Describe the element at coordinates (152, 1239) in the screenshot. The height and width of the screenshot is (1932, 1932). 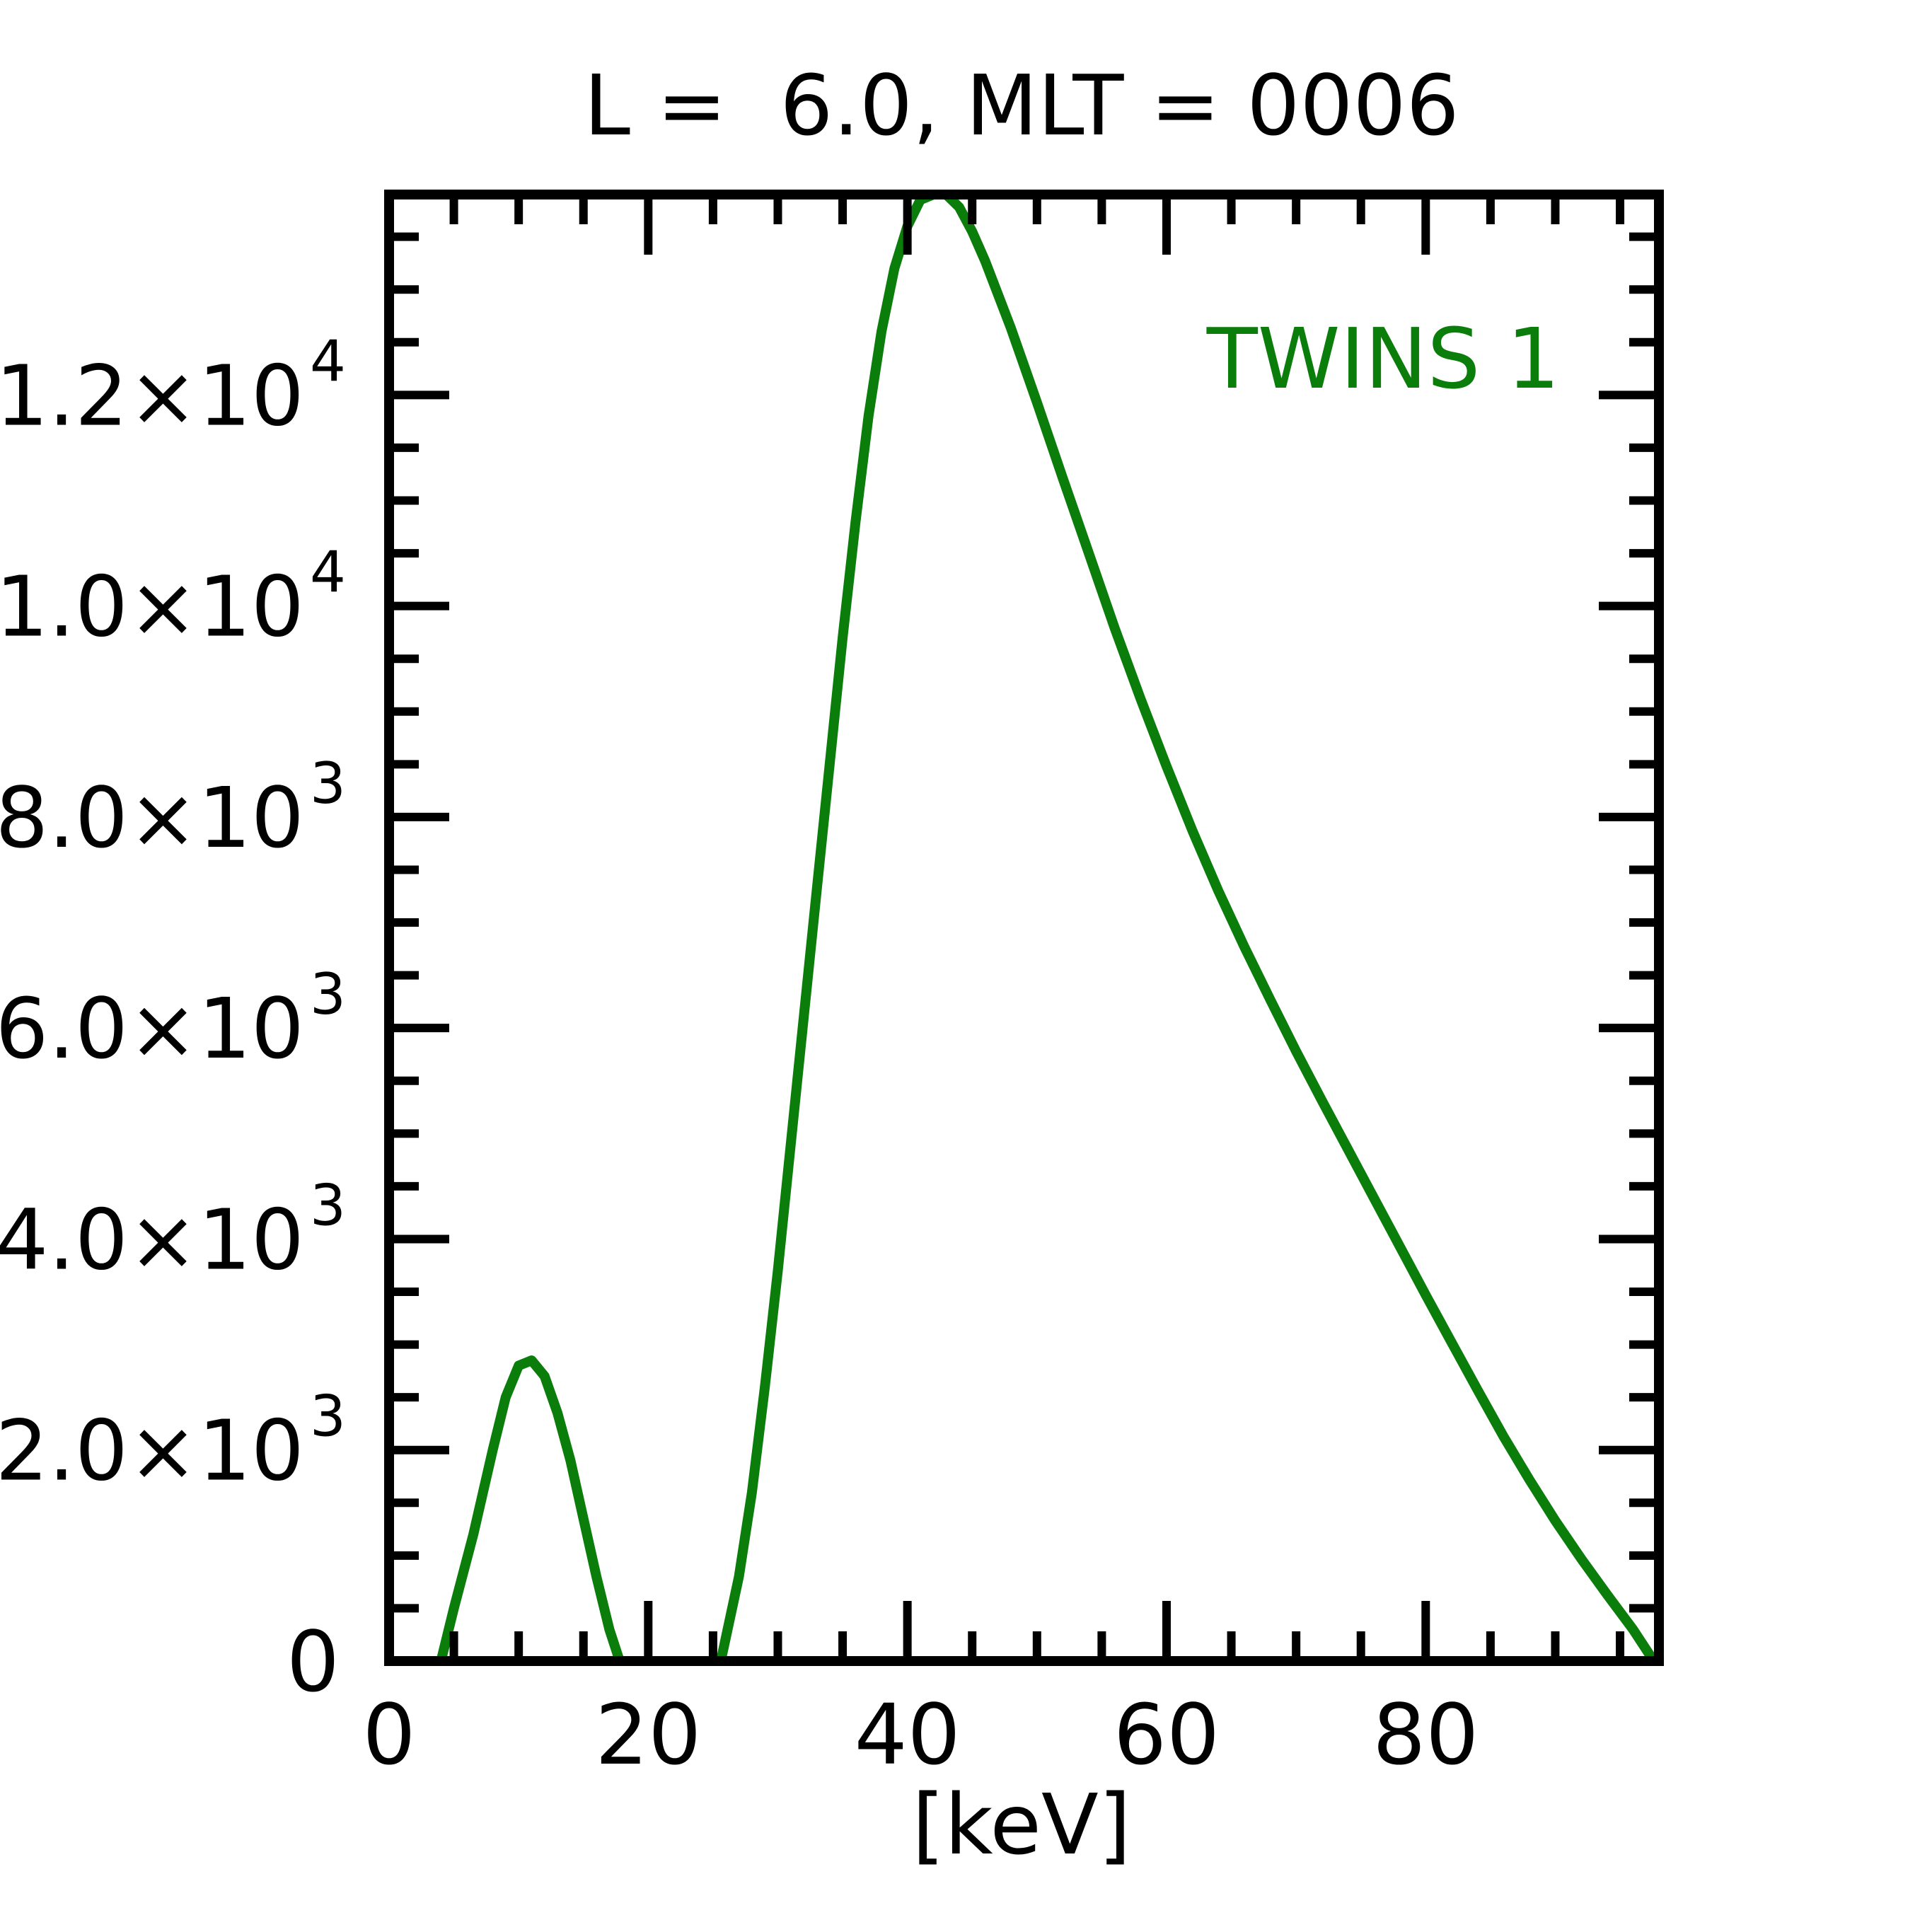
I see `y-tick-label: 4.0×10` at that location.